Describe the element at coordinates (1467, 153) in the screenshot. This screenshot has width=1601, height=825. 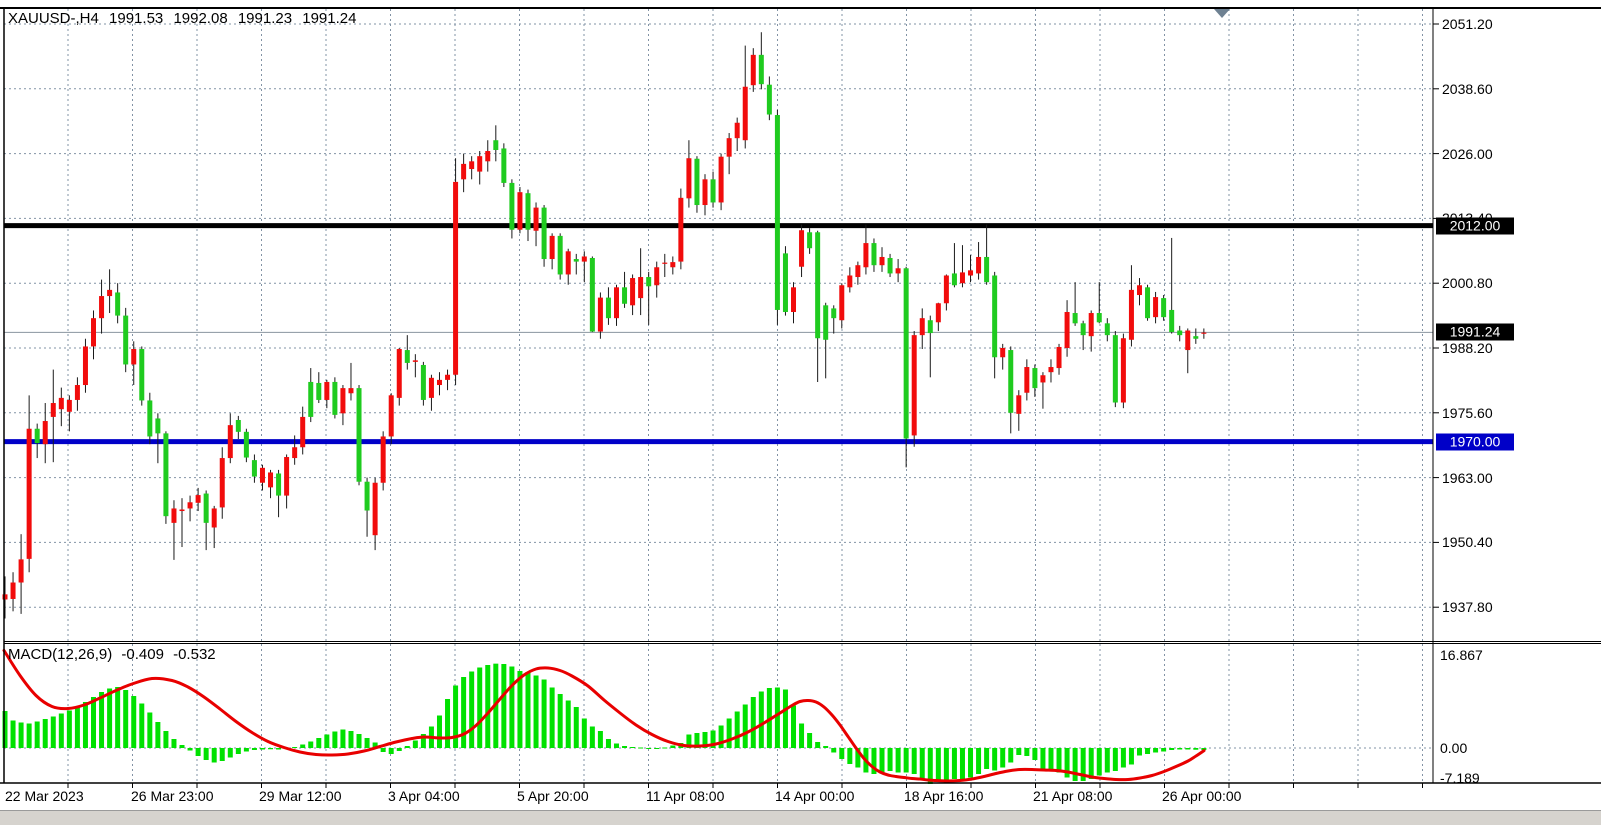
I see `price-axis-label: 2026.00` at that location.